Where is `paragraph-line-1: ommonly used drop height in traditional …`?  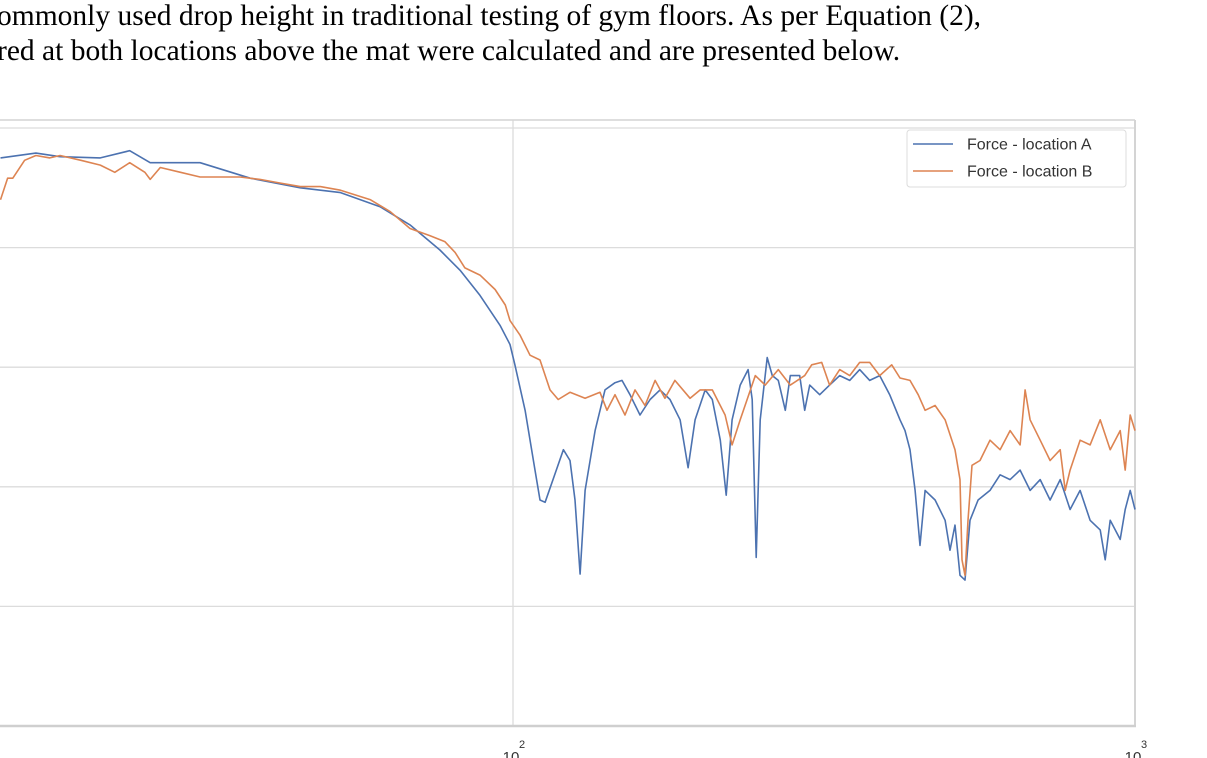 paragraph-line-1: ommonly used drop height in traditional … is located at coordinates (491, 16).